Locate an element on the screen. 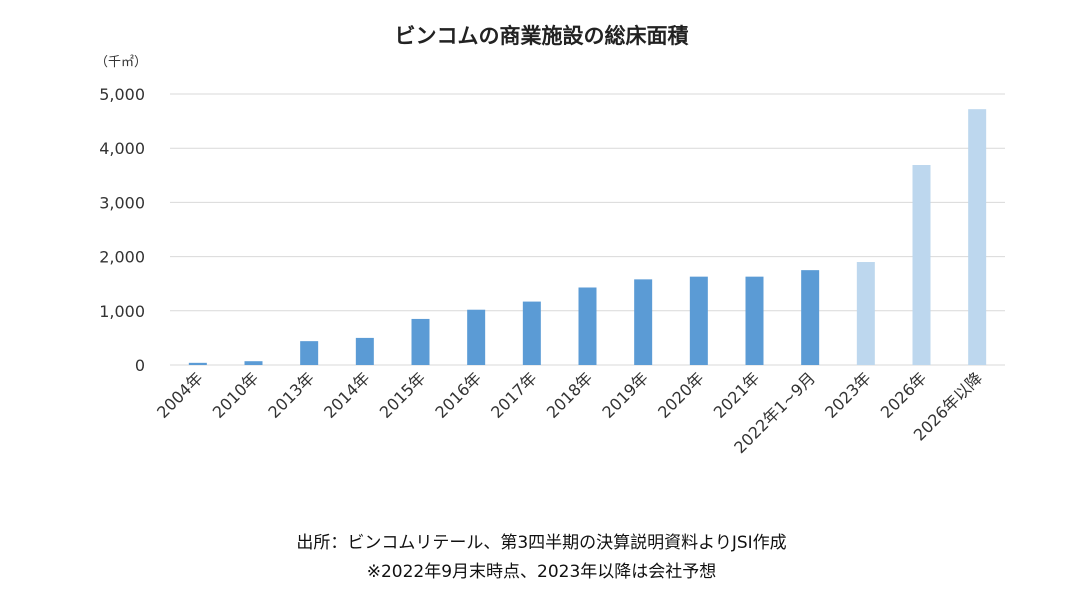 The width and height of the screenshot is (1083, 596). y-tick-label: 3,000 is located at coordinates (122, 202).